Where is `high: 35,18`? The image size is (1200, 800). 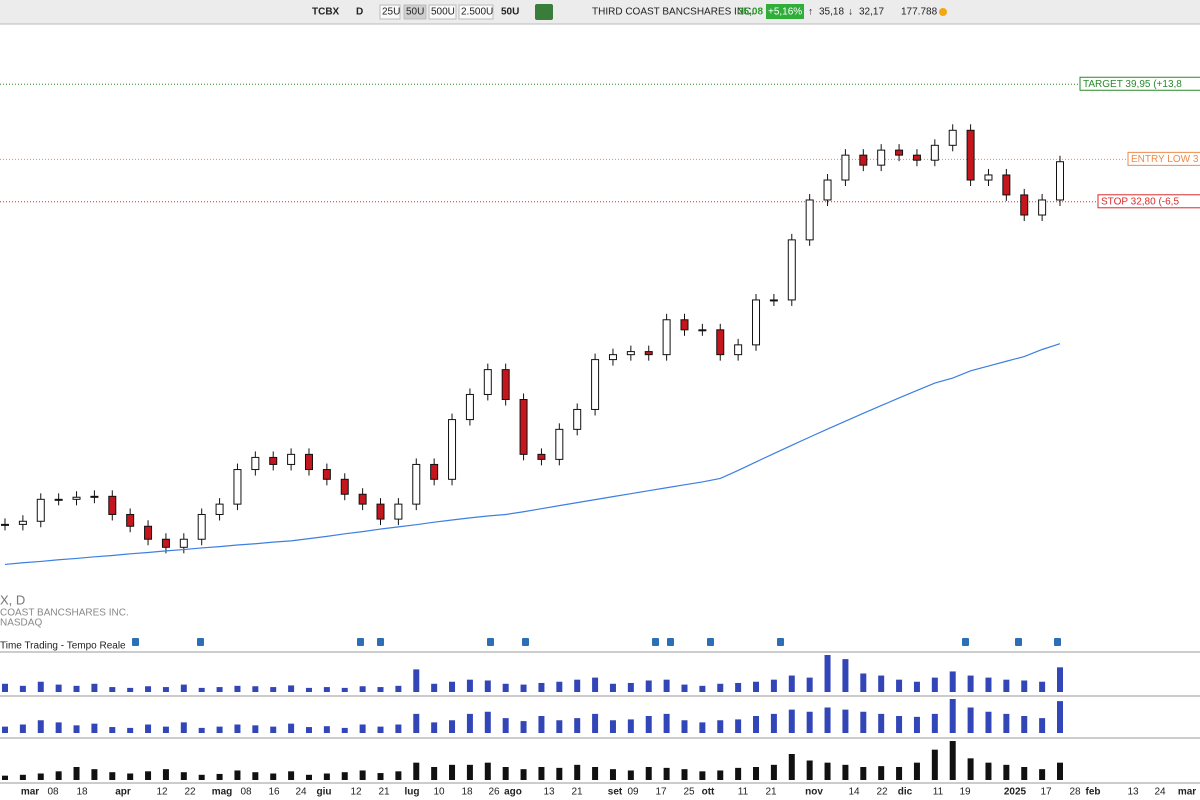
high: 35,18 is located at coordinates (831, 12).